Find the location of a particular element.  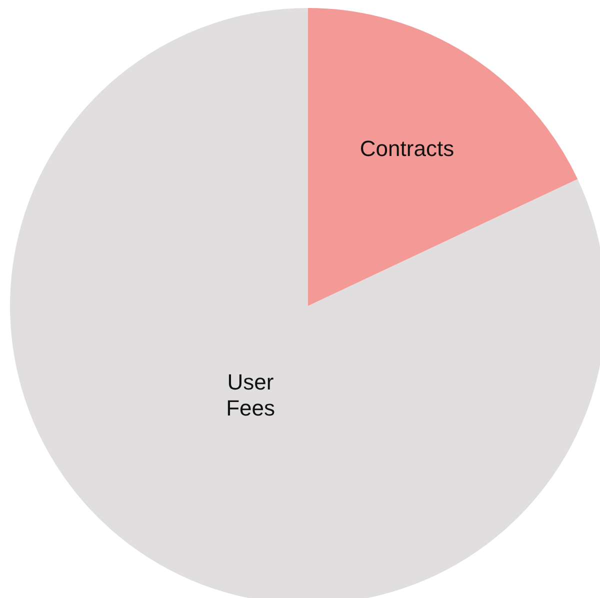

slice-label: Contracts is located at coordinates (407, 149).